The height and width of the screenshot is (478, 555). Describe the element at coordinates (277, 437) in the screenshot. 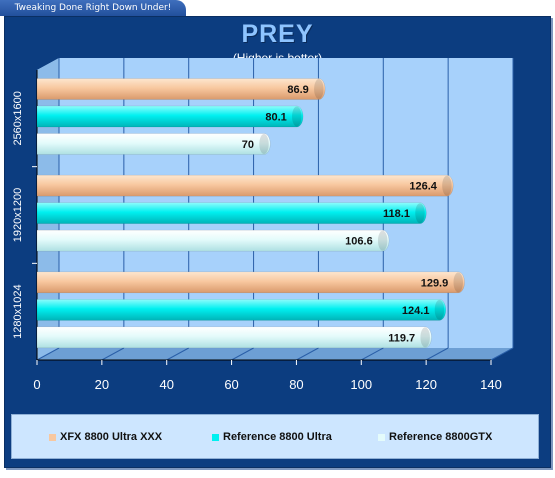

I see `legend-label: Reference 8800 Ultra` at that location.